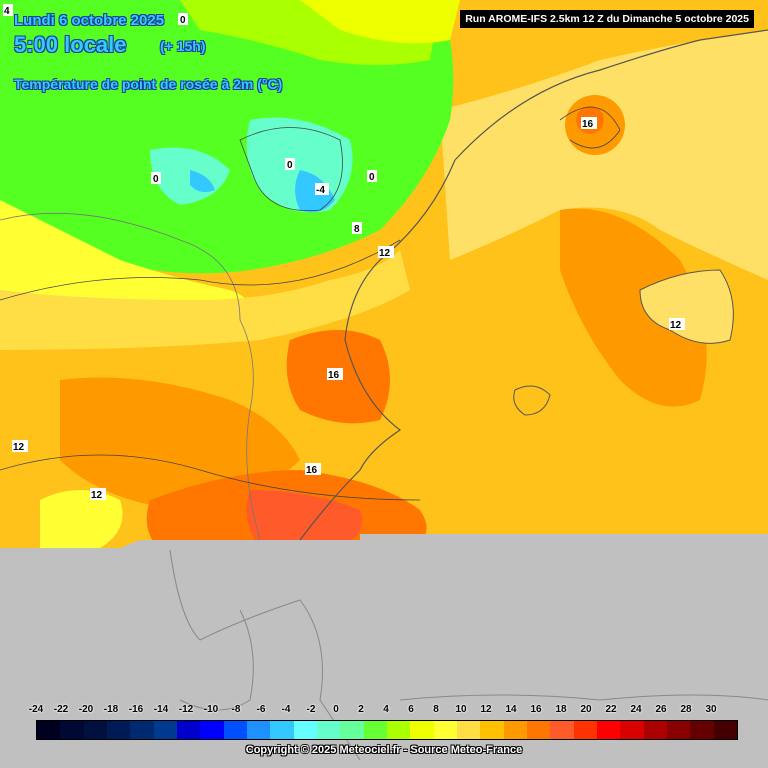 The width and height of the screenshot is (768, 768). I want to click on legend-tick: -18, so click(111, 709).